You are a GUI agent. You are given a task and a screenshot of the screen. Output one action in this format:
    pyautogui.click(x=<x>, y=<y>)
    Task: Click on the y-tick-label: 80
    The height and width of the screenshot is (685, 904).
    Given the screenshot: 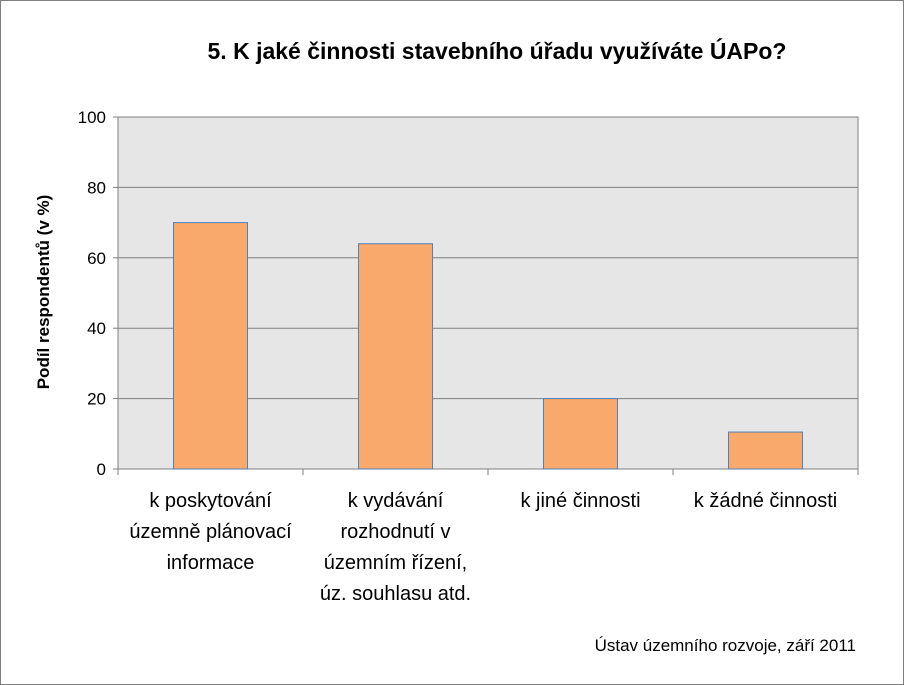 What is the action you would take?
    pyautogui.click(x=96, y=187)
    